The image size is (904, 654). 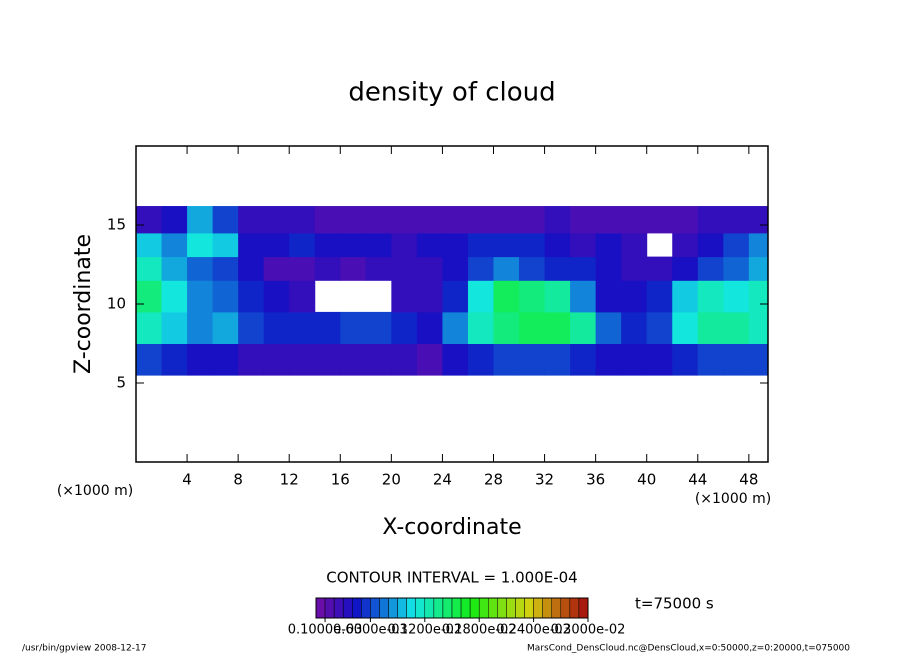 I want to click on x-tick-label: 12, so click(x=289, y=480).